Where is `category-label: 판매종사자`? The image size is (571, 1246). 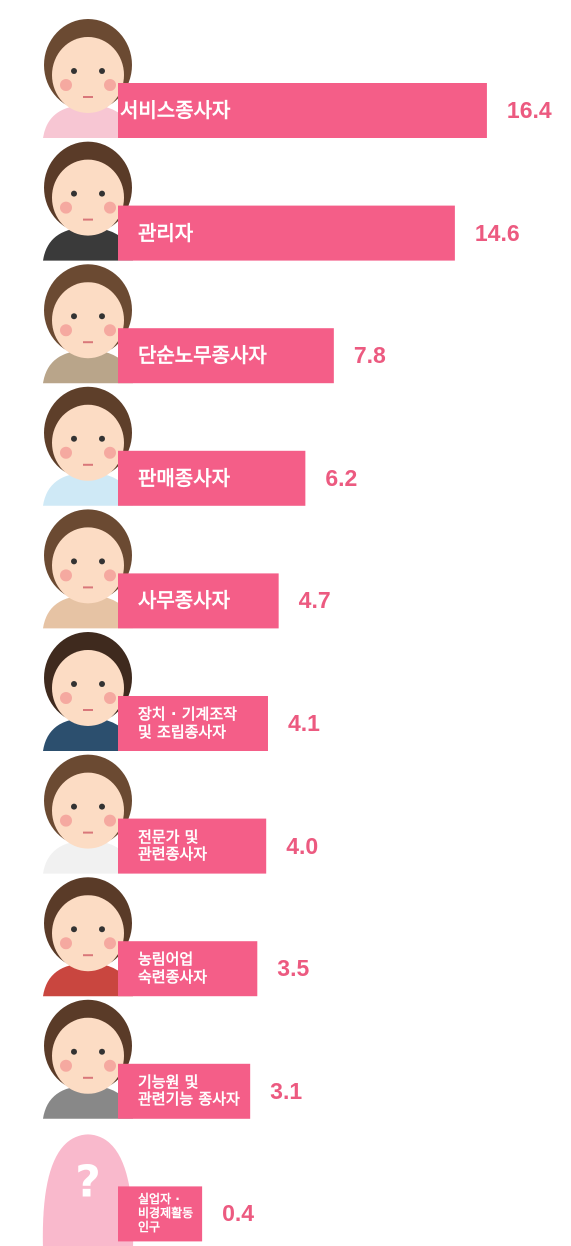
category-label: 판매종사자 is located at coordinates (184, 477).